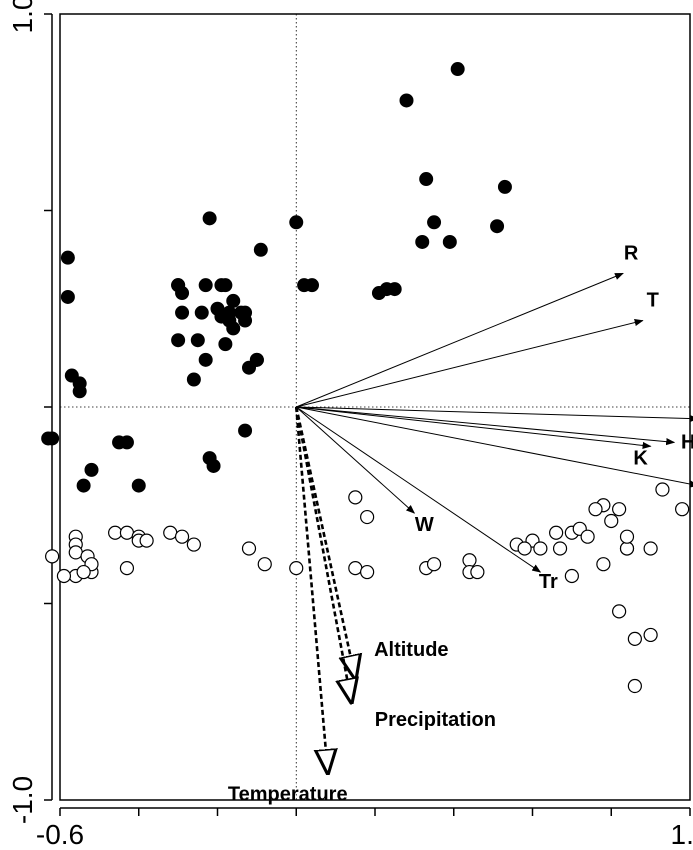 The height and width of the screenshot is (850, 693). I want to click on vector-tr, so click(418, 489).